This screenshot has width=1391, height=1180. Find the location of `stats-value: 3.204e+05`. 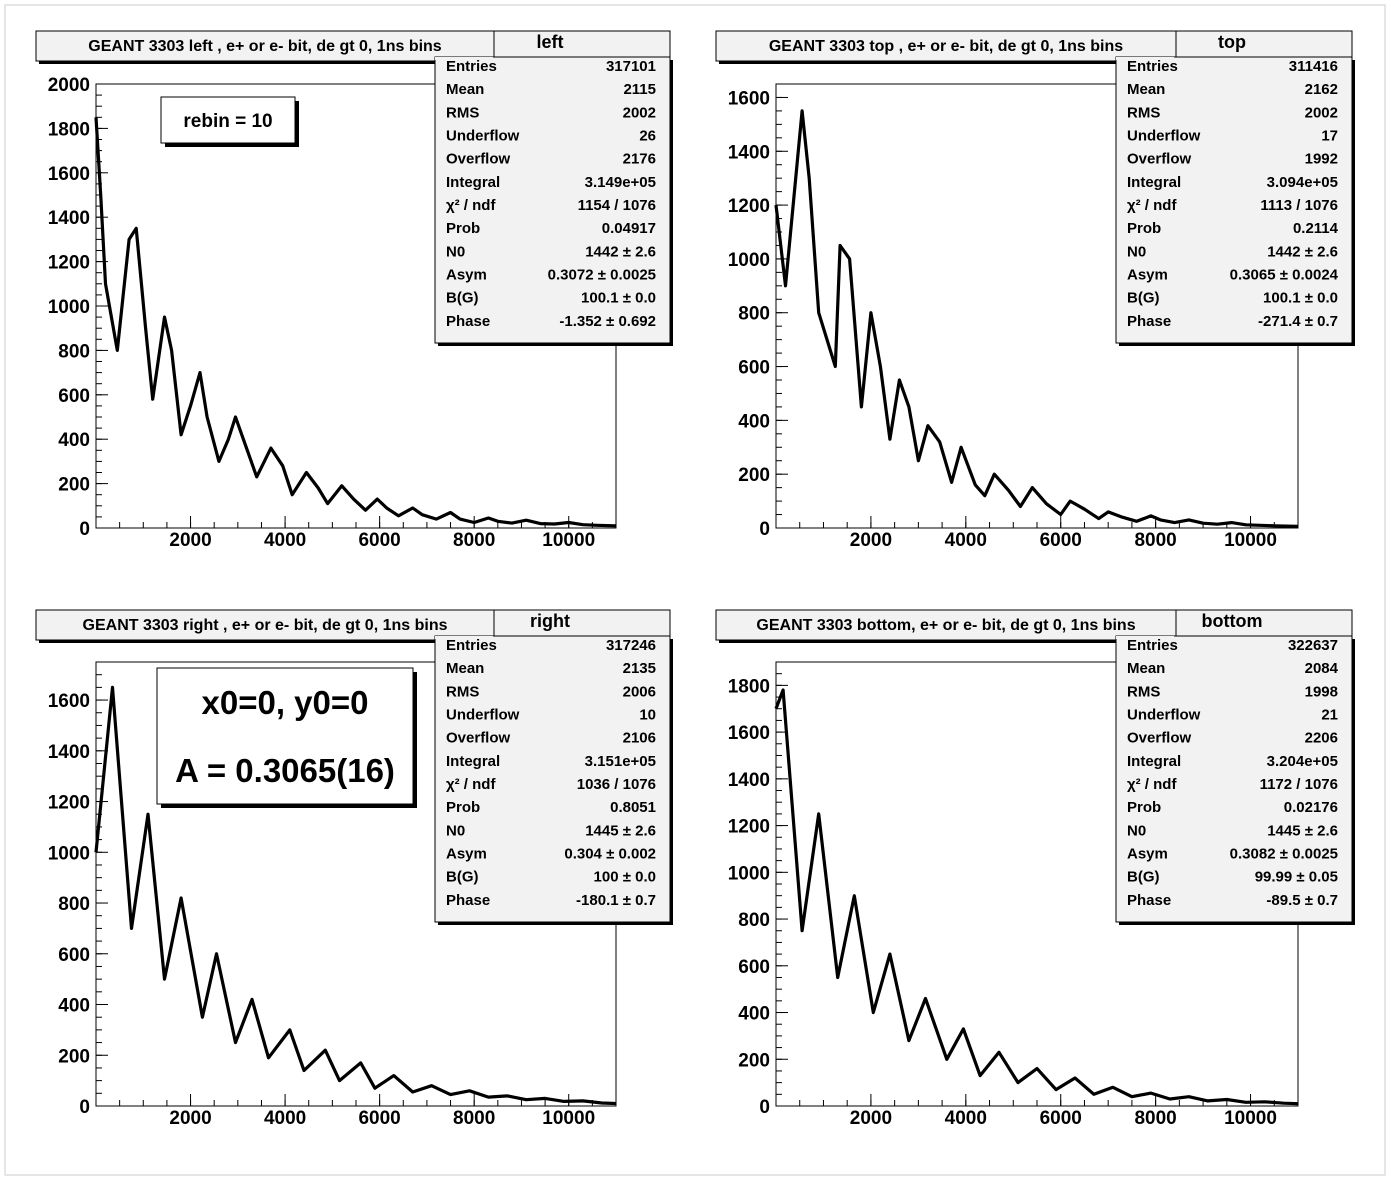

stats-value: 3.204e+05 is located at coordinates (1302, 761).